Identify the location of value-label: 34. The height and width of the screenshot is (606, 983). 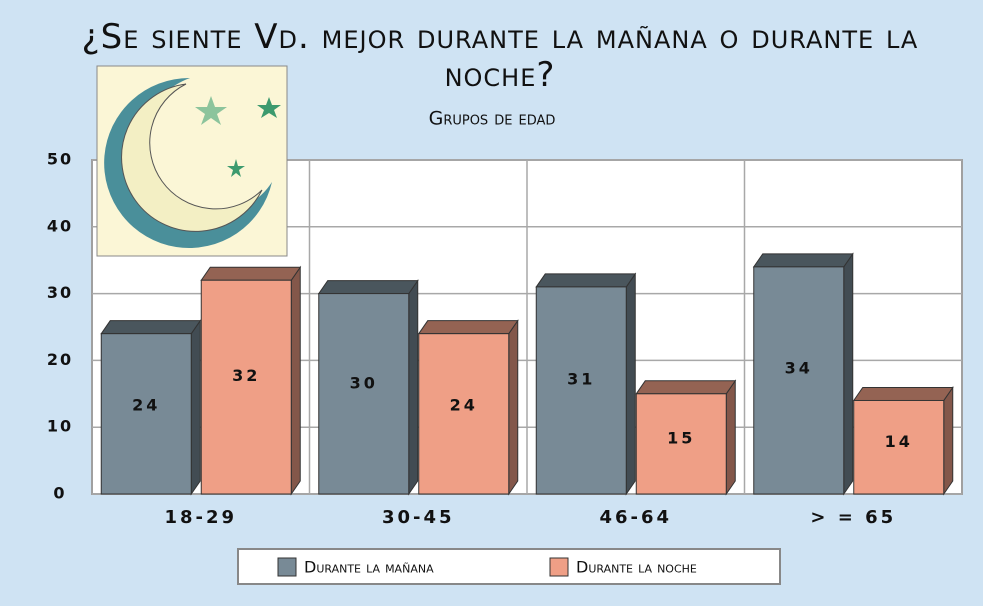
(799, 368).